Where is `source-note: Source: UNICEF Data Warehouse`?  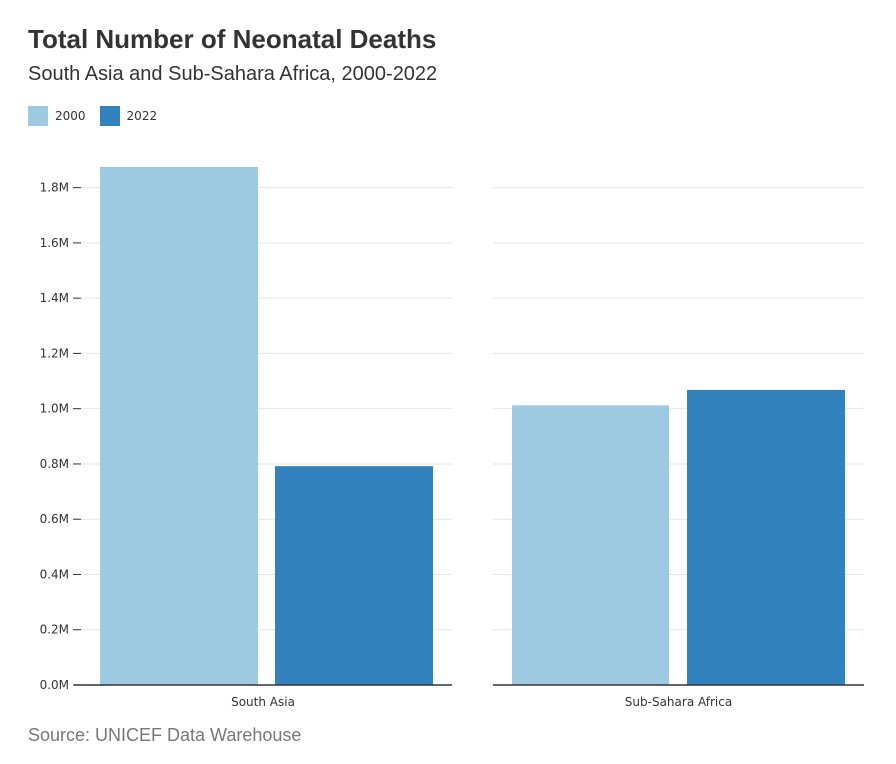 source-note: Source: UNICEF Data Warehouse is located at coordinates (165, 735).